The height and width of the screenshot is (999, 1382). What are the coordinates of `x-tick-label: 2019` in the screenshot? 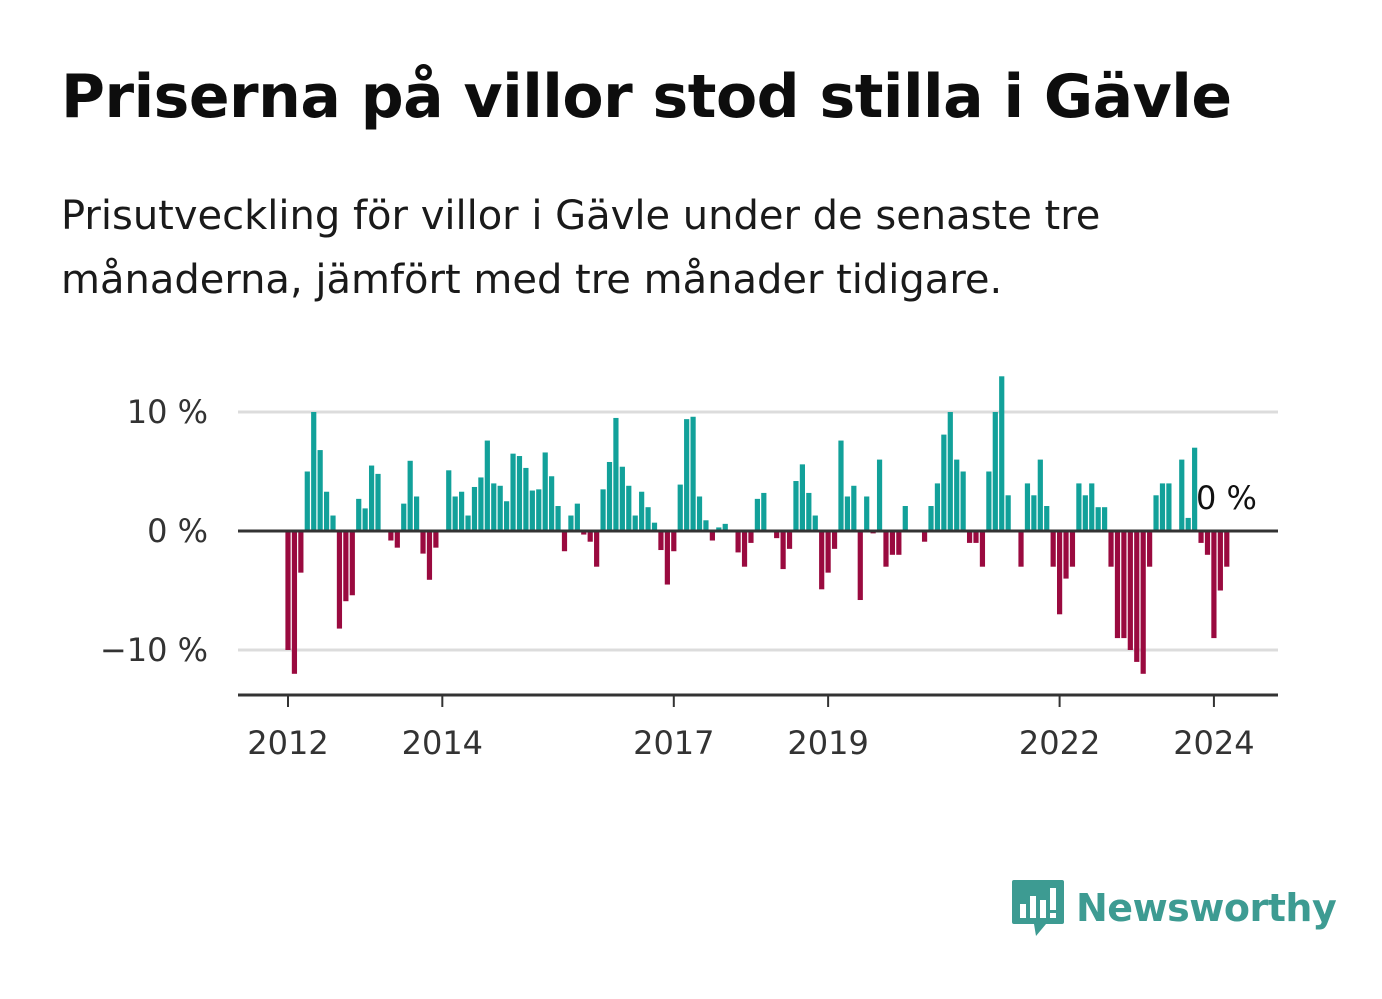 It's located at (827, 743).